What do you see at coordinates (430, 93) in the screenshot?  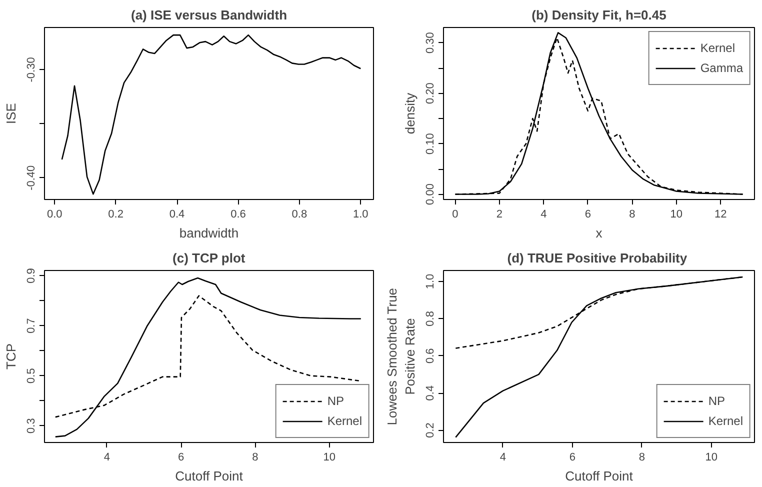 I see `y-tick-label: 0.20` at bounding box center [430, 93].